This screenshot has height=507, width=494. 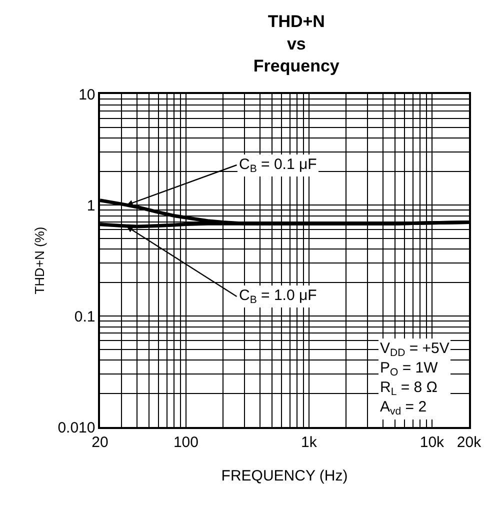 What do you see at coordinates (432, 442) in the screenshot?
I see `x-tick-label: 10k` at bounding box center [432, 442].